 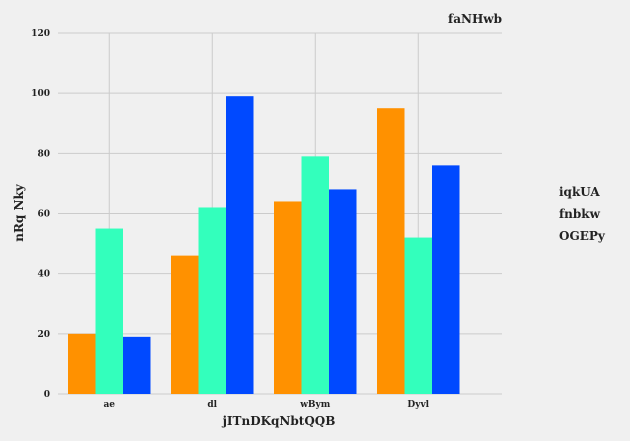 What do you see at coordinates (137, 365) in the screenshot?
I see `bar-OGEPy-ae` at bounding box center [137, 365].